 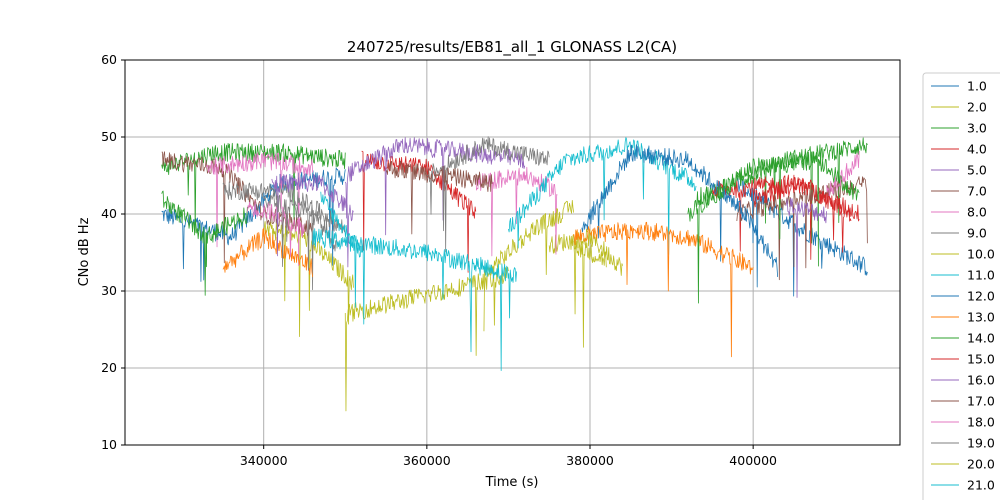 I want to click on legend-frame, so click(x=961, y=286).